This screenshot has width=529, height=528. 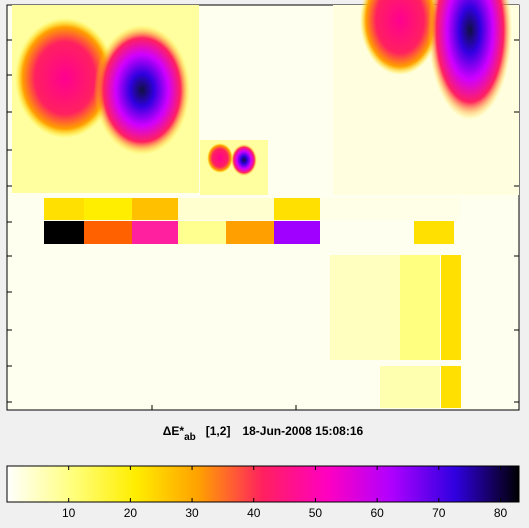 What do you see at coordinates (192, 513) in the screenshot?
I see `x-tick-label: 30` at bounding box center [192, 513].